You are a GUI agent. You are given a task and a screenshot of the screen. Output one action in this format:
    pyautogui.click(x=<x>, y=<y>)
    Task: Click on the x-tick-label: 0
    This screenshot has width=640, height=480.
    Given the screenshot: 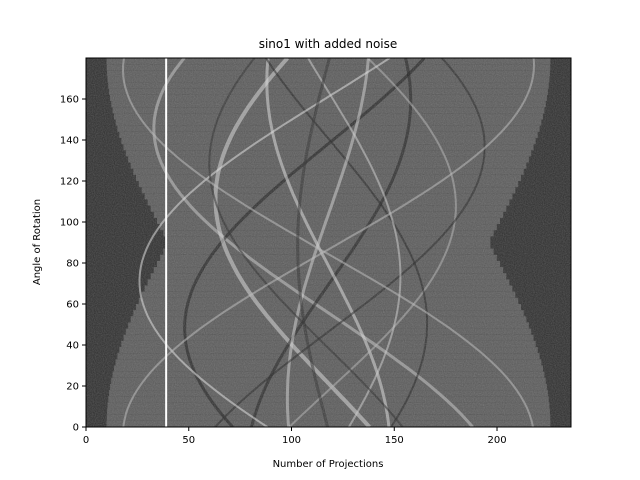 What is the action you would take?
    pyautogui.click(x=86, y=440)
    